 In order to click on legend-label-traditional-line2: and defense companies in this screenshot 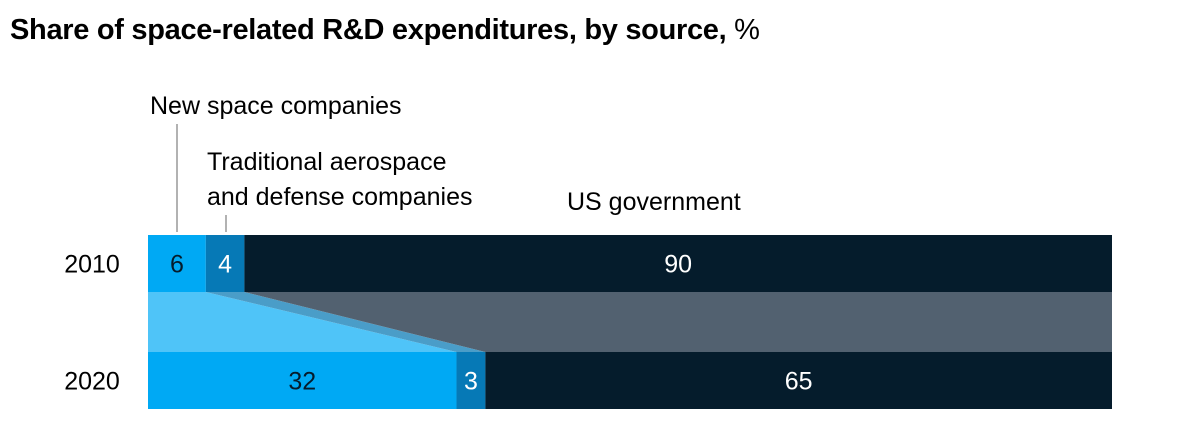, I will do `click(339, 197)`.